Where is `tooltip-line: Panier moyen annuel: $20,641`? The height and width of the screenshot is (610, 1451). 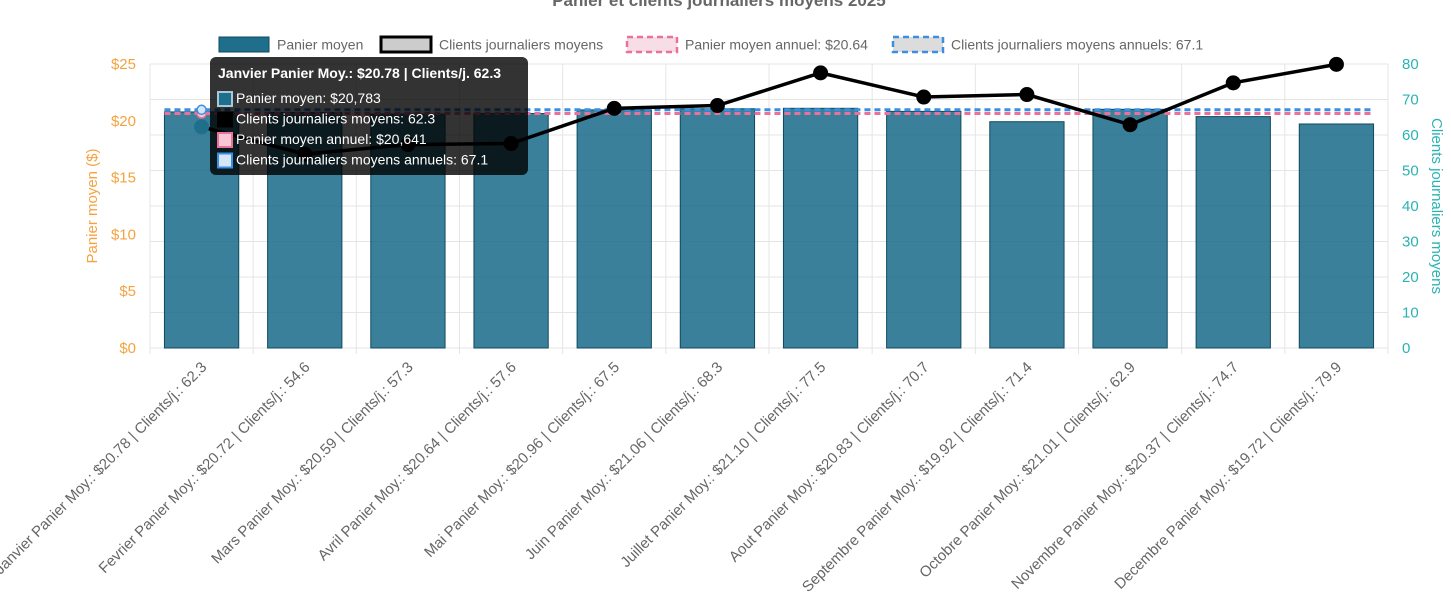
tooltip-line: Panier moyen annuel: $20,641 is located at coordinates (331, 139).